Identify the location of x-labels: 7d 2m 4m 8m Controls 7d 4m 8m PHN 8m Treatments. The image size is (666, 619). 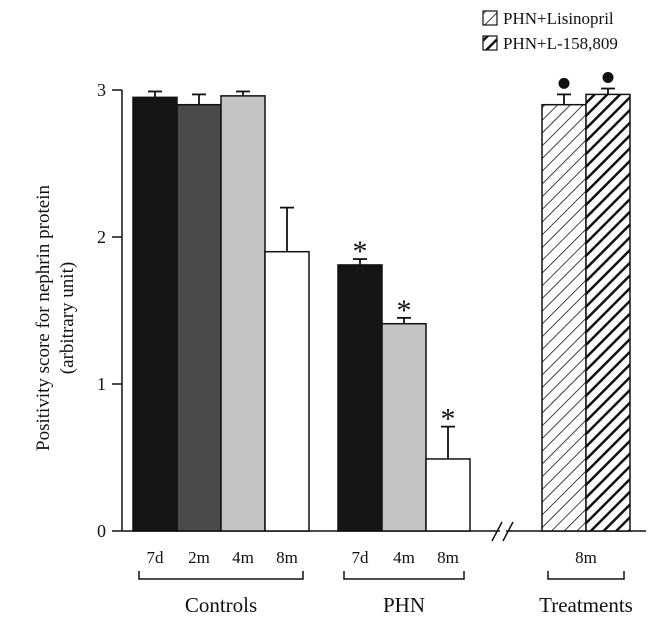
(385, 582).